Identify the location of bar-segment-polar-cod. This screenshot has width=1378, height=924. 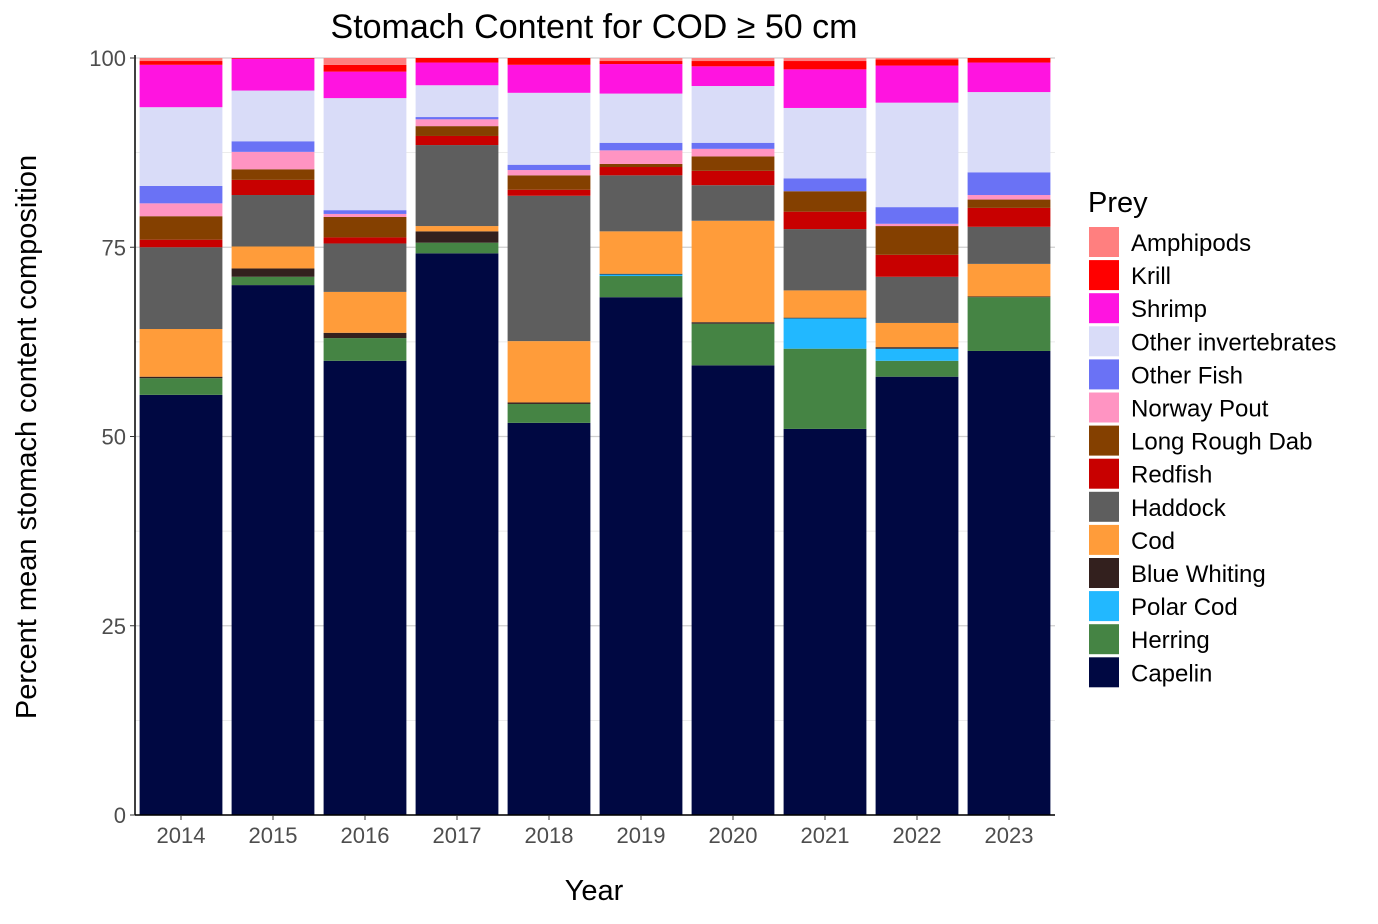
(917, 354).